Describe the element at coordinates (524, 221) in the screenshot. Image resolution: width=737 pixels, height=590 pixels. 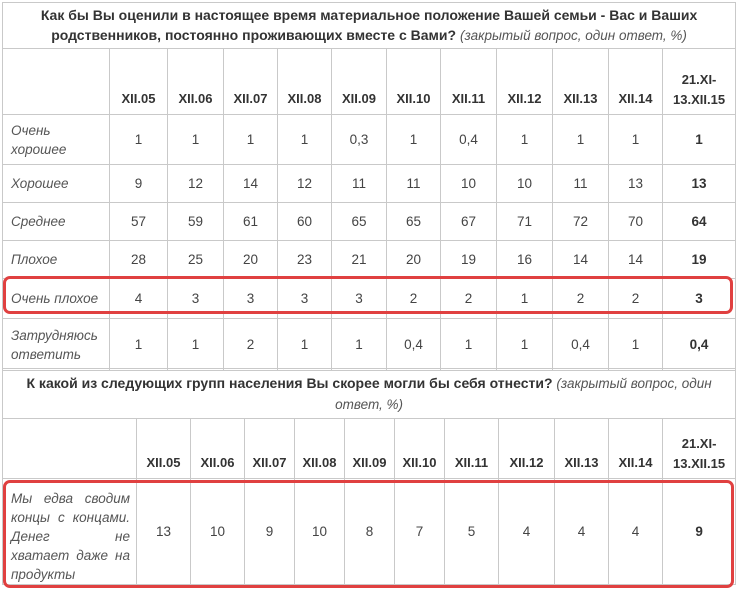
I see `table1-cell: 71` at that location.